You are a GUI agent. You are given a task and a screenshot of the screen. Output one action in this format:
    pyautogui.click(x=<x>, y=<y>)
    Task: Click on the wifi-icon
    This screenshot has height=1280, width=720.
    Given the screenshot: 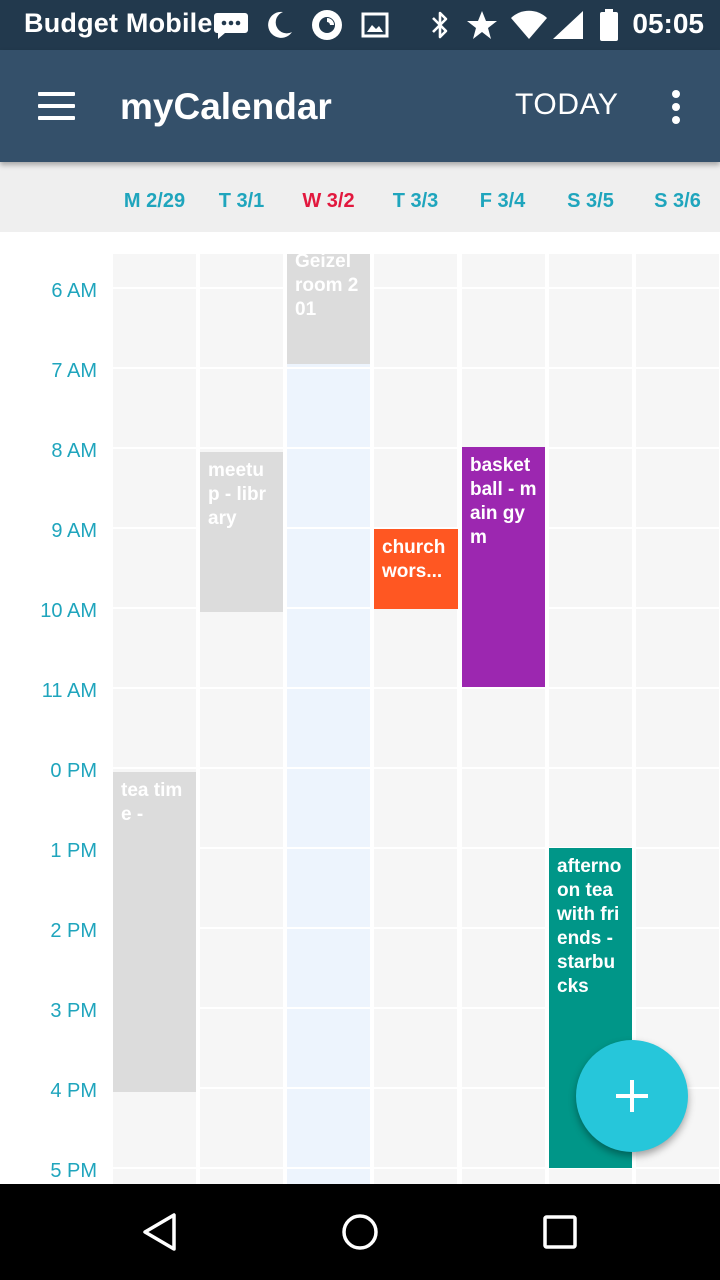 What is the action you would take?
    pyautogui.click(x=529, y=25)
    